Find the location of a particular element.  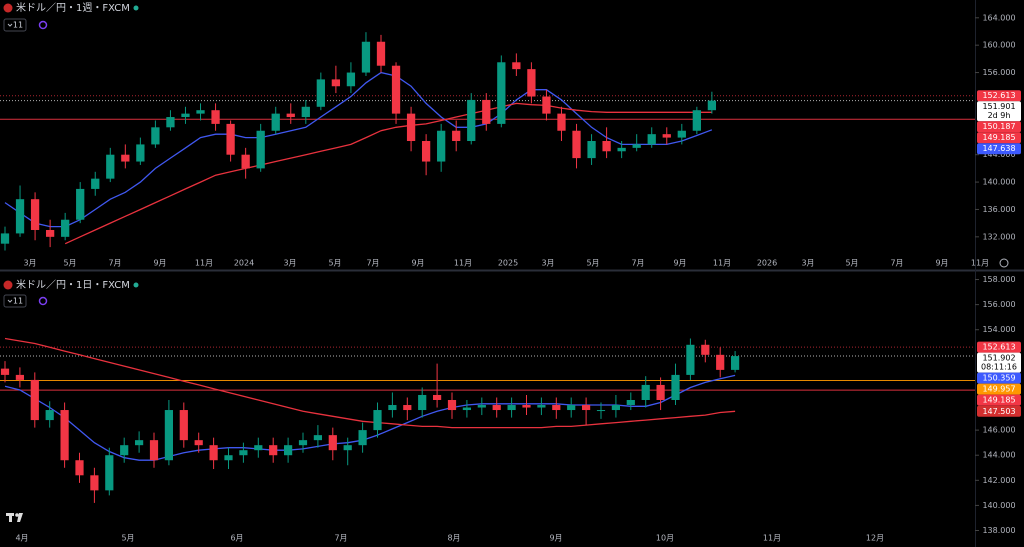

y-tick-label: 142.000 is located at coordinates (998, 480).